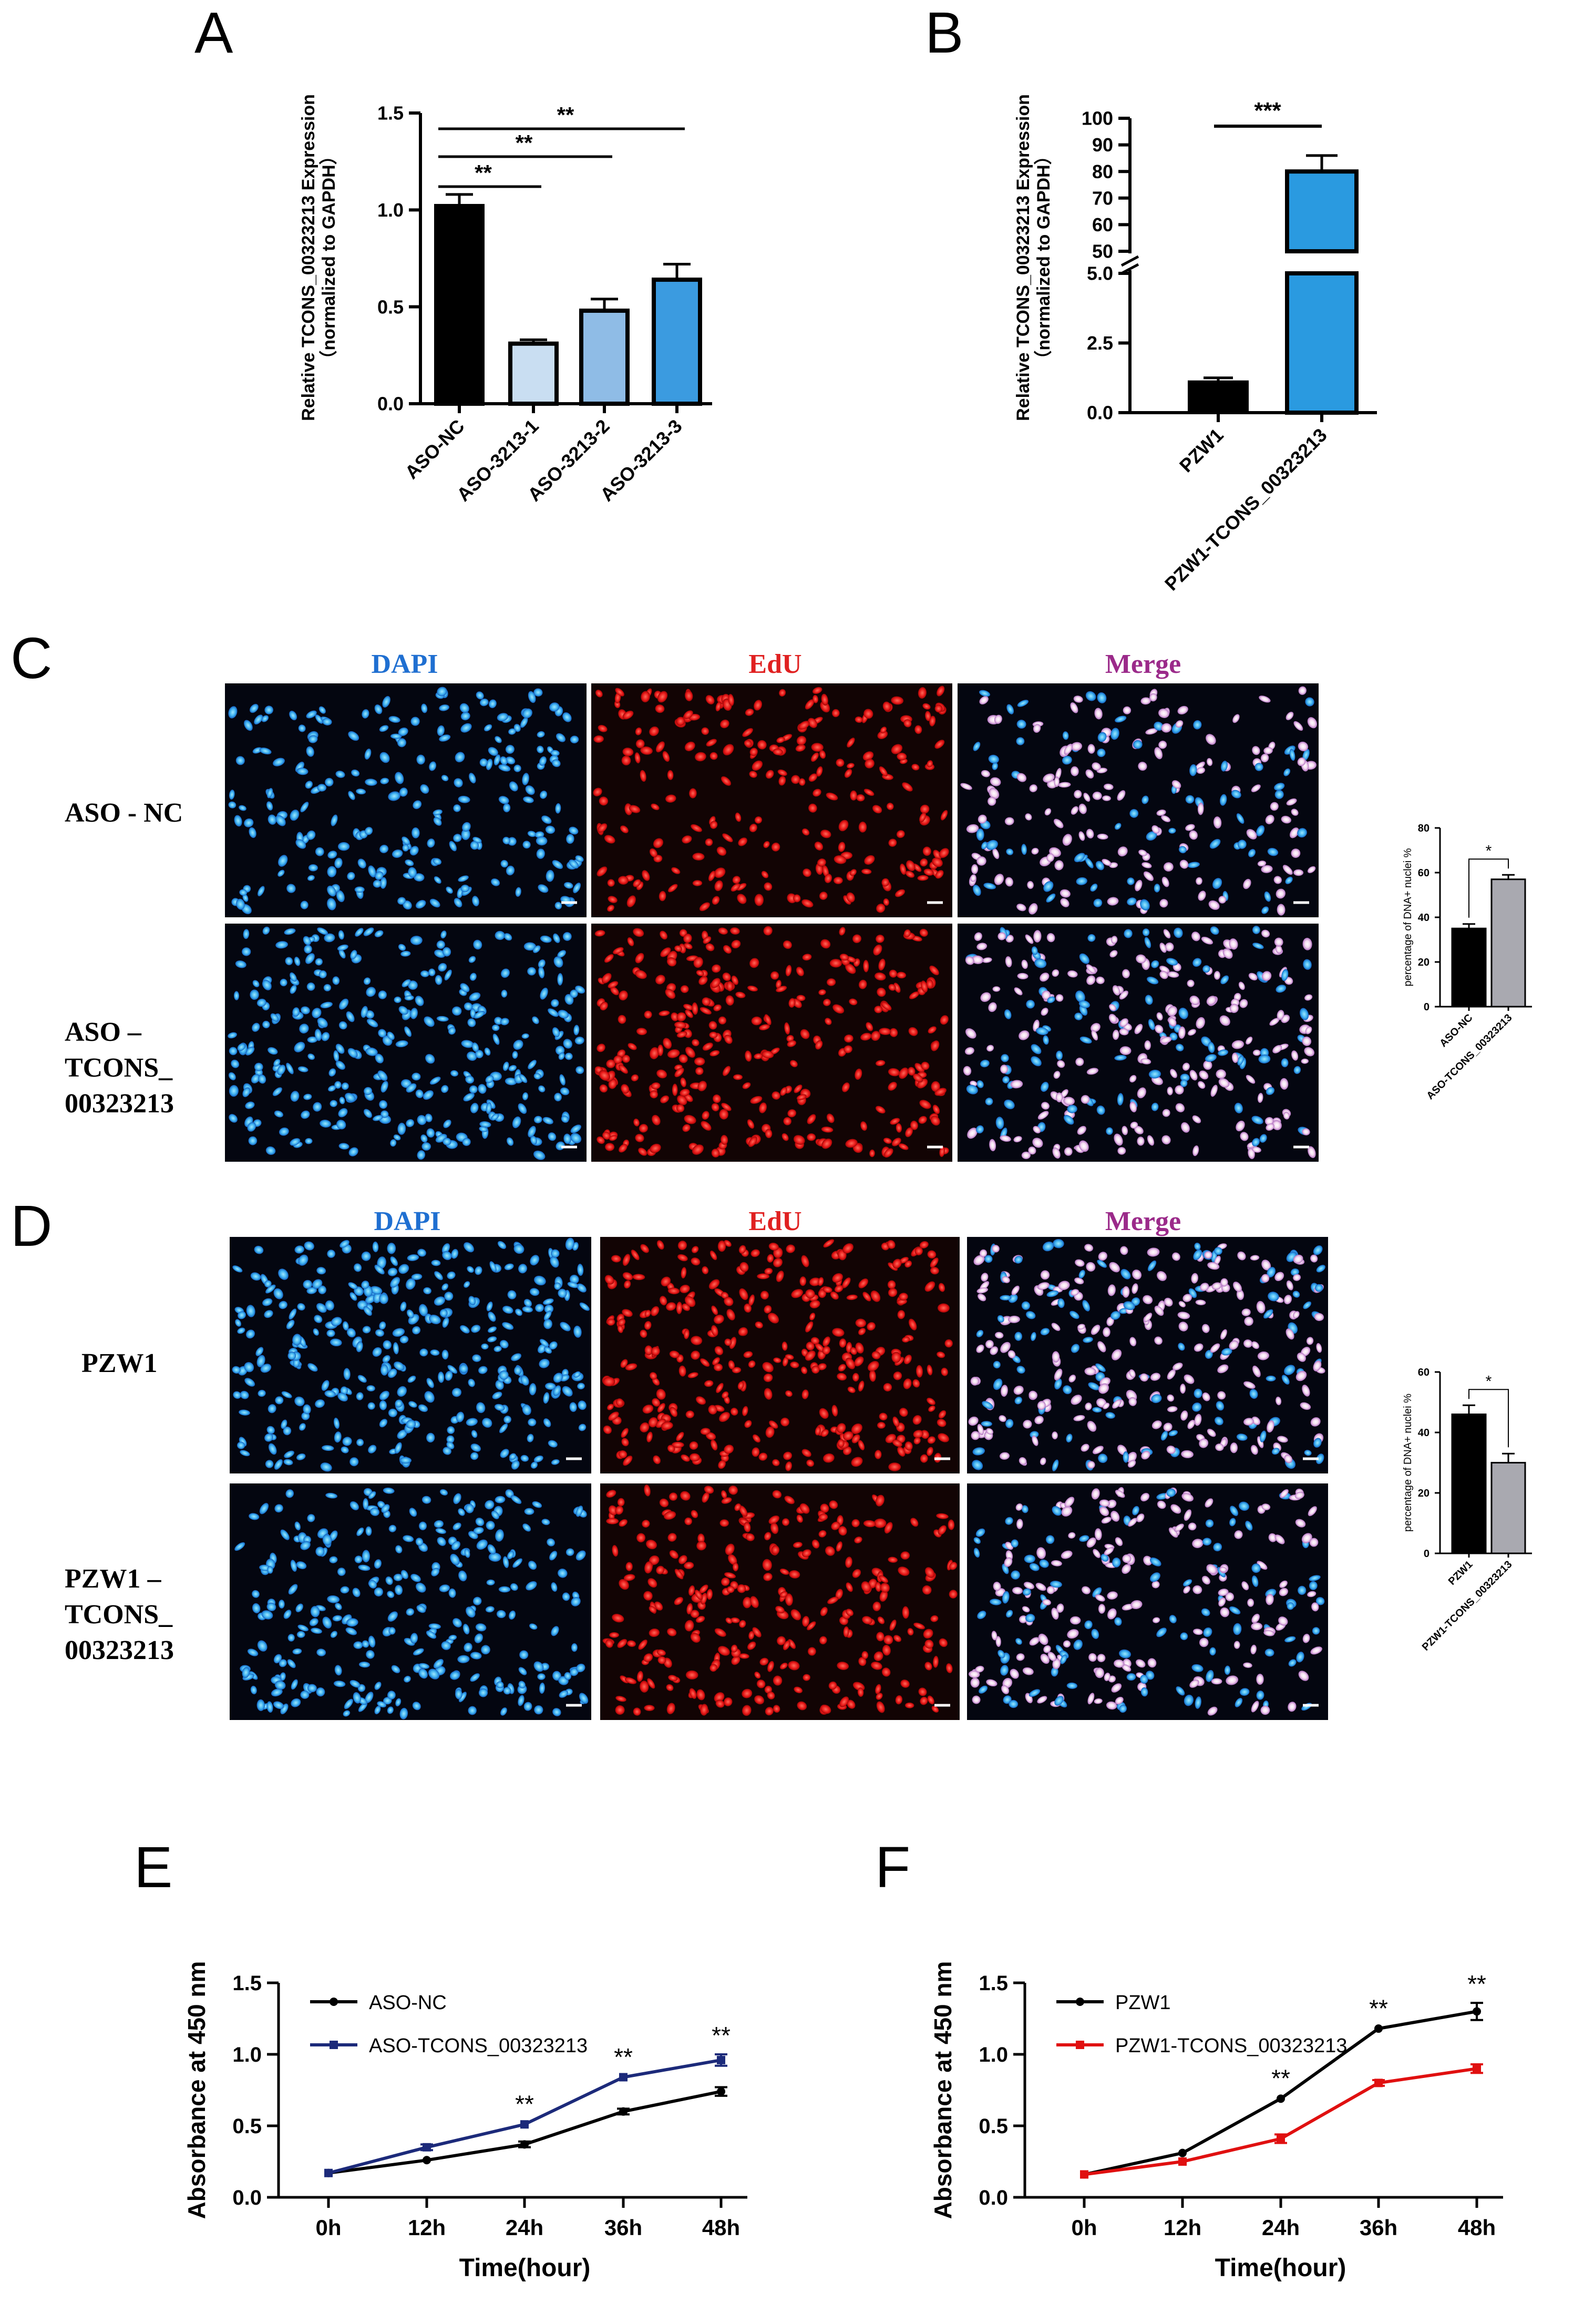 This screenshot has width=1594, height=2324. Describe the element at coordinates (1182, 2227) in the screenshot. I see `x-tick-label: 12h` at that location.